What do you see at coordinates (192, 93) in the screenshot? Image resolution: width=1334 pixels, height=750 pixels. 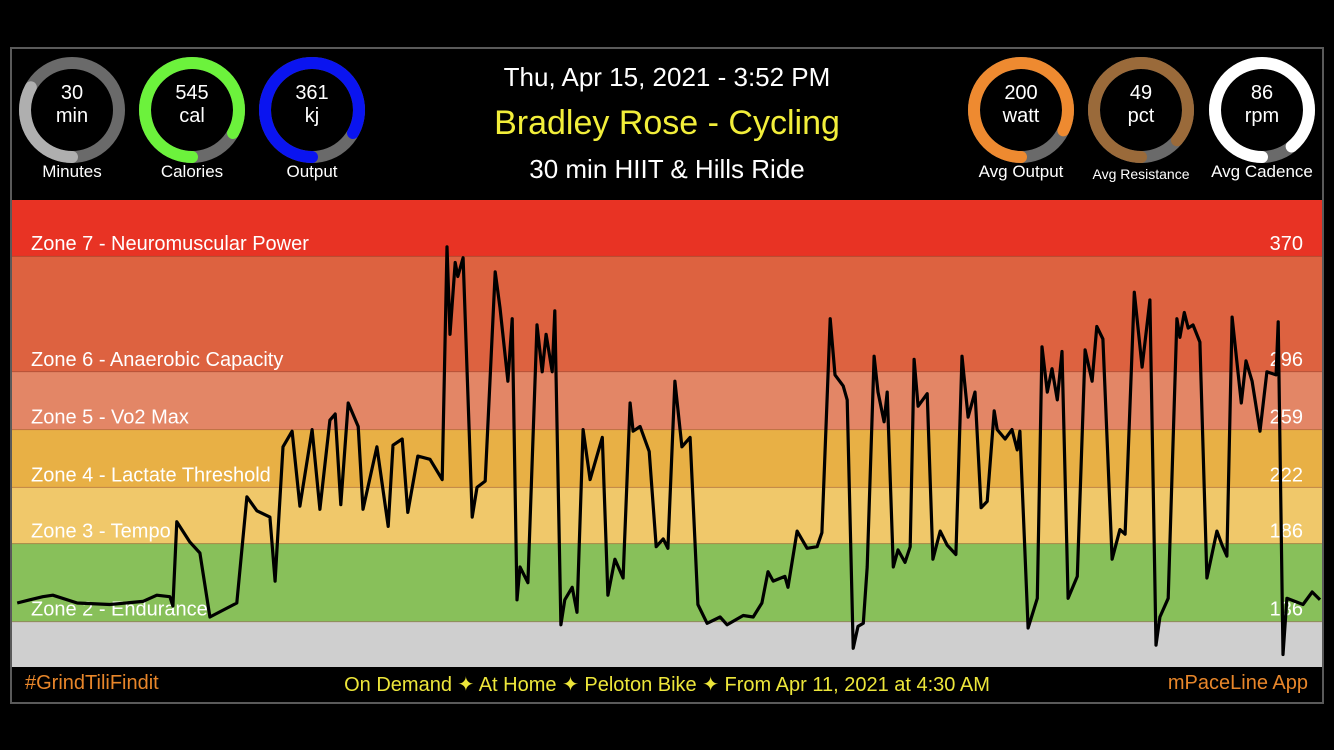 I see `gauge-number: 545` at bounding box center [192, 93].